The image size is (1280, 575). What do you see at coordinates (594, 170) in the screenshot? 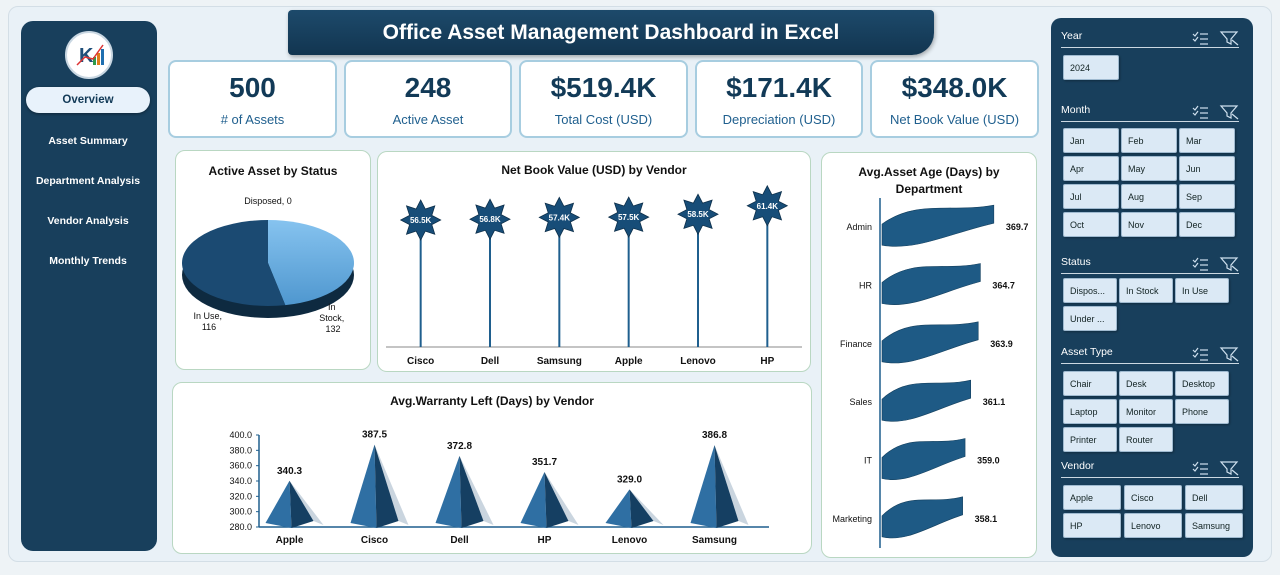
I see `chart-title: Net Book Value (USD) by Vendor` at bounding box center [594, 170].